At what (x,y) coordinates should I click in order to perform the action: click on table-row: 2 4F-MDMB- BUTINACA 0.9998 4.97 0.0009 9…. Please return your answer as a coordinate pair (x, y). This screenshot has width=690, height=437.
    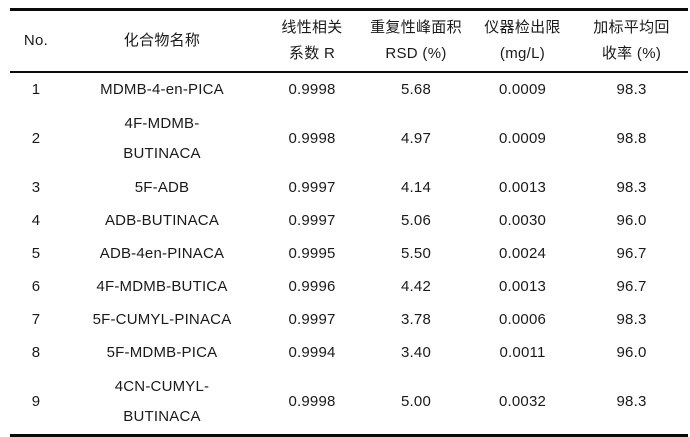
    Looking at the image, I should click on (349, 138).